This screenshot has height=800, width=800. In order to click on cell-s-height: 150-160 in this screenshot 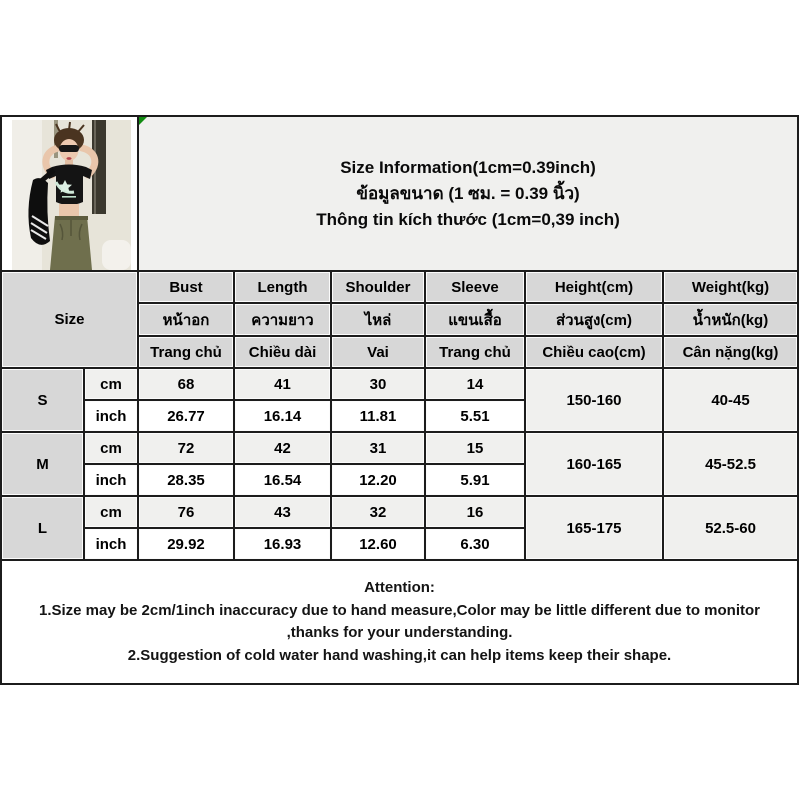, I will do `click(594, 400)`.